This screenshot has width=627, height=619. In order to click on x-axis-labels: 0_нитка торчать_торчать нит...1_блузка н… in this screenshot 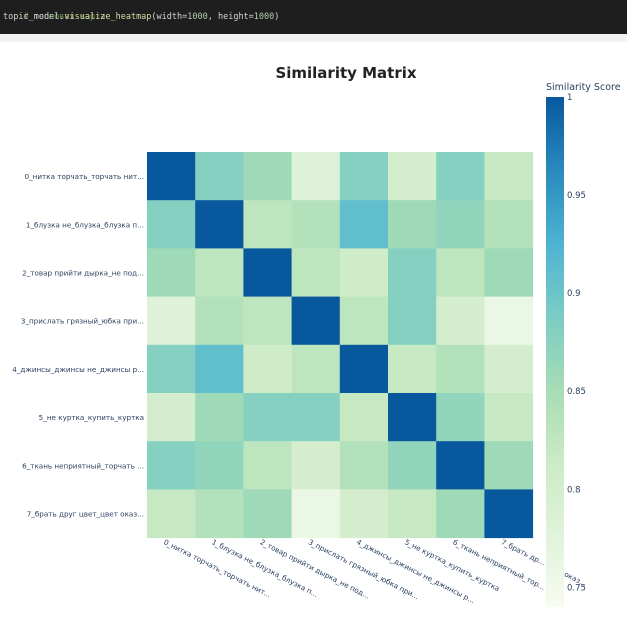, I will do `click(375, 571)`.